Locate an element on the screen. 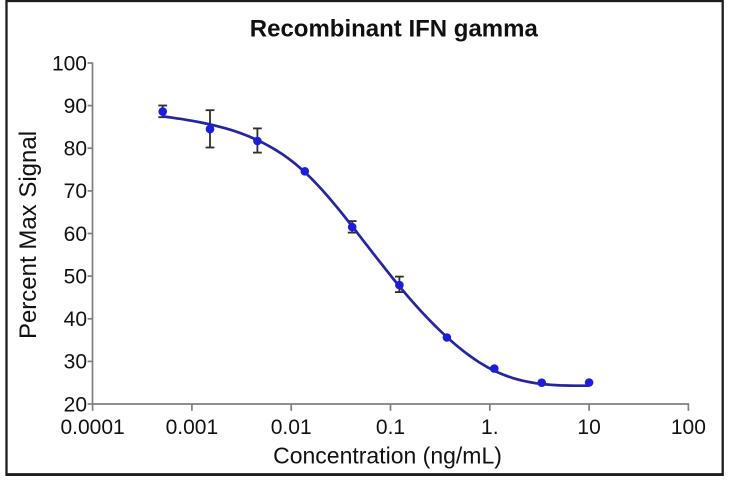 Image resolution: width=730 pixels, height=483 pixels. svg-text: 0.0001 is located at coordinates (92, 427).